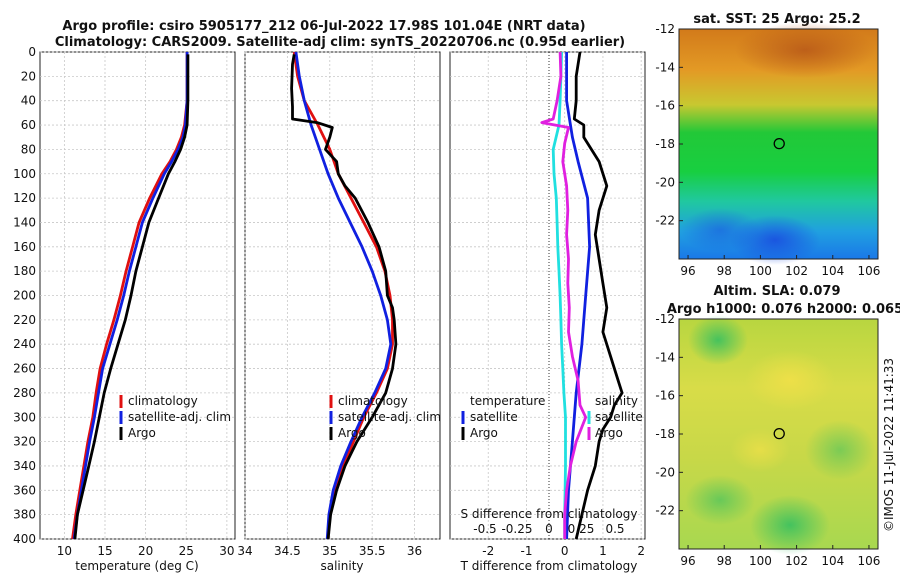 This screenshot has height=580, width=900. I want to click on difference-legend-temperature: temperature satellite Argo, so click(503, 417).